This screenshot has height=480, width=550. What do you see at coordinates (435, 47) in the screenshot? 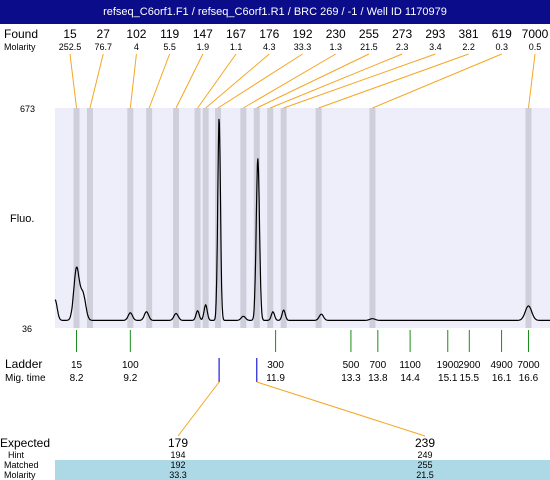
I see `found-molarity-label: 3.4` at bounding box center [435, 47].